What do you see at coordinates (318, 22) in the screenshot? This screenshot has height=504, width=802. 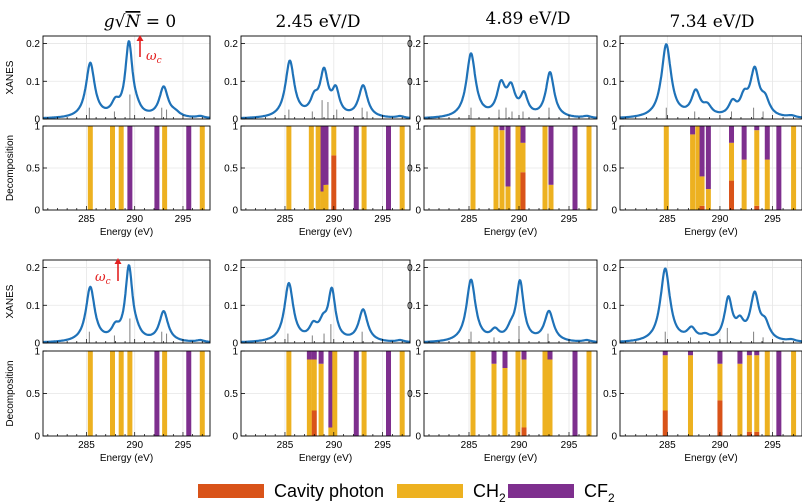 I see `column-title-1: 2.45 eV/D` at bounding box center [318, 22].